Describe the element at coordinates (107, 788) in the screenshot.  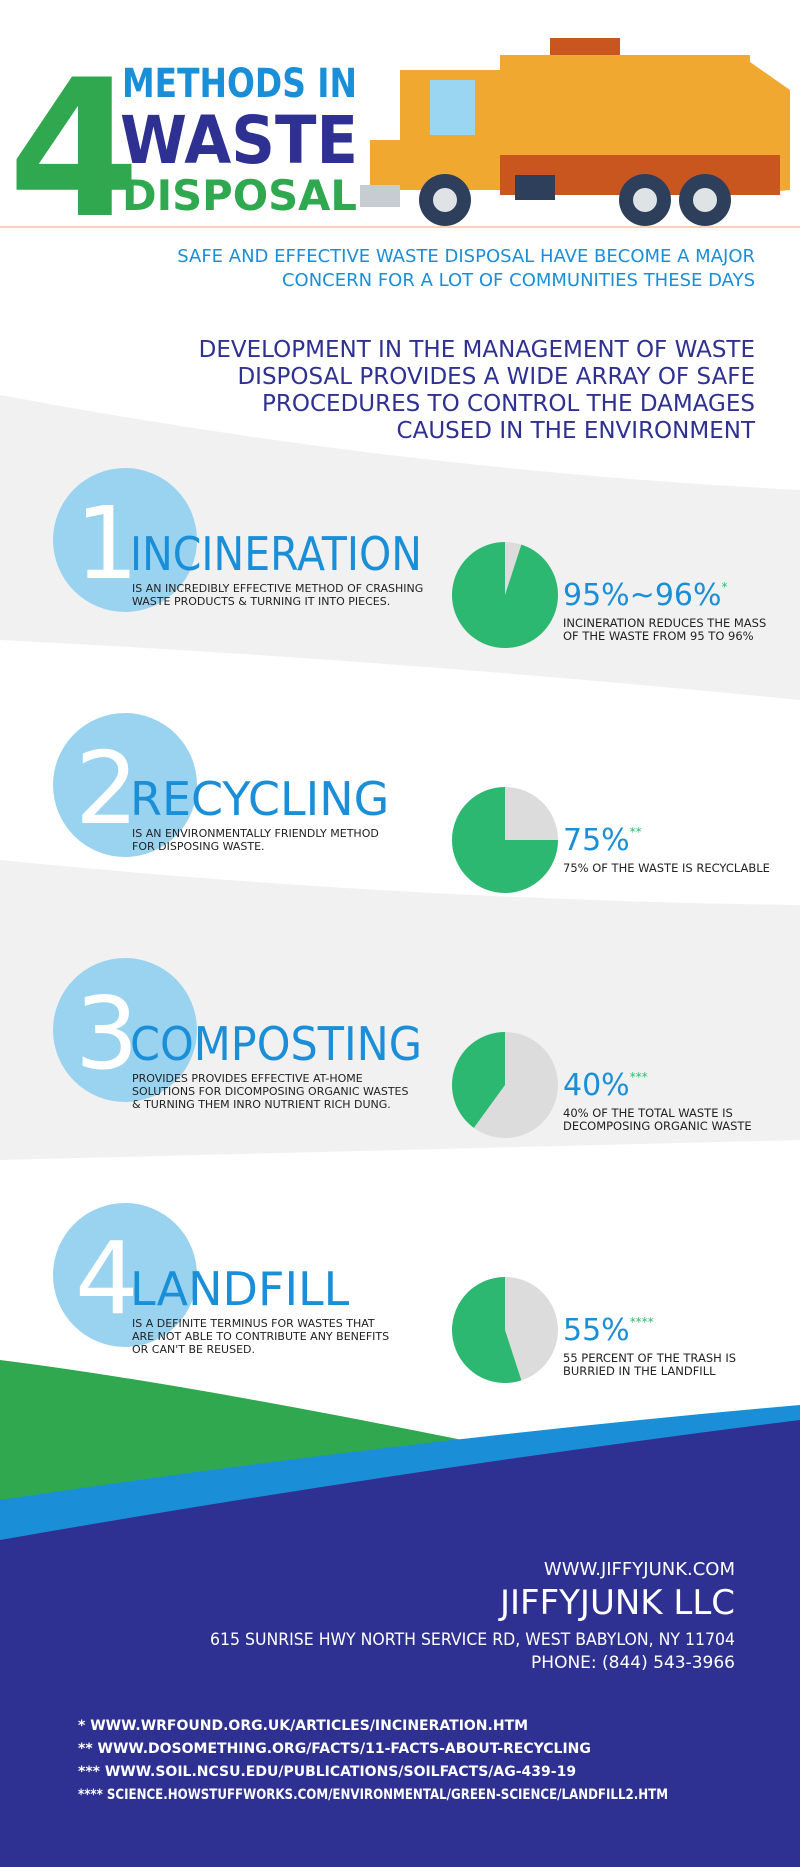
I see `method-number: 2` at that location.